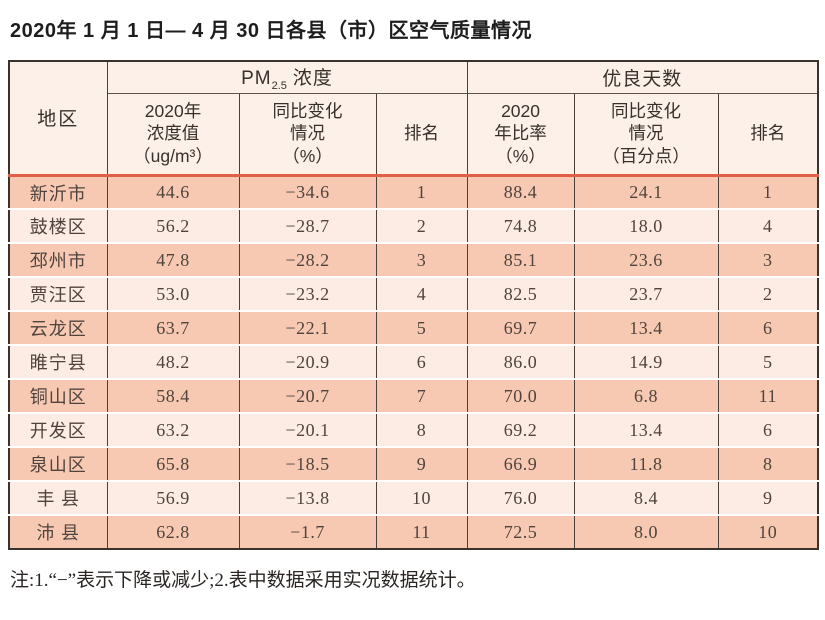  Describe the element at coordinates (57, 226) in the screenshot. I see `cell-region: 鼓楼区` at that location.